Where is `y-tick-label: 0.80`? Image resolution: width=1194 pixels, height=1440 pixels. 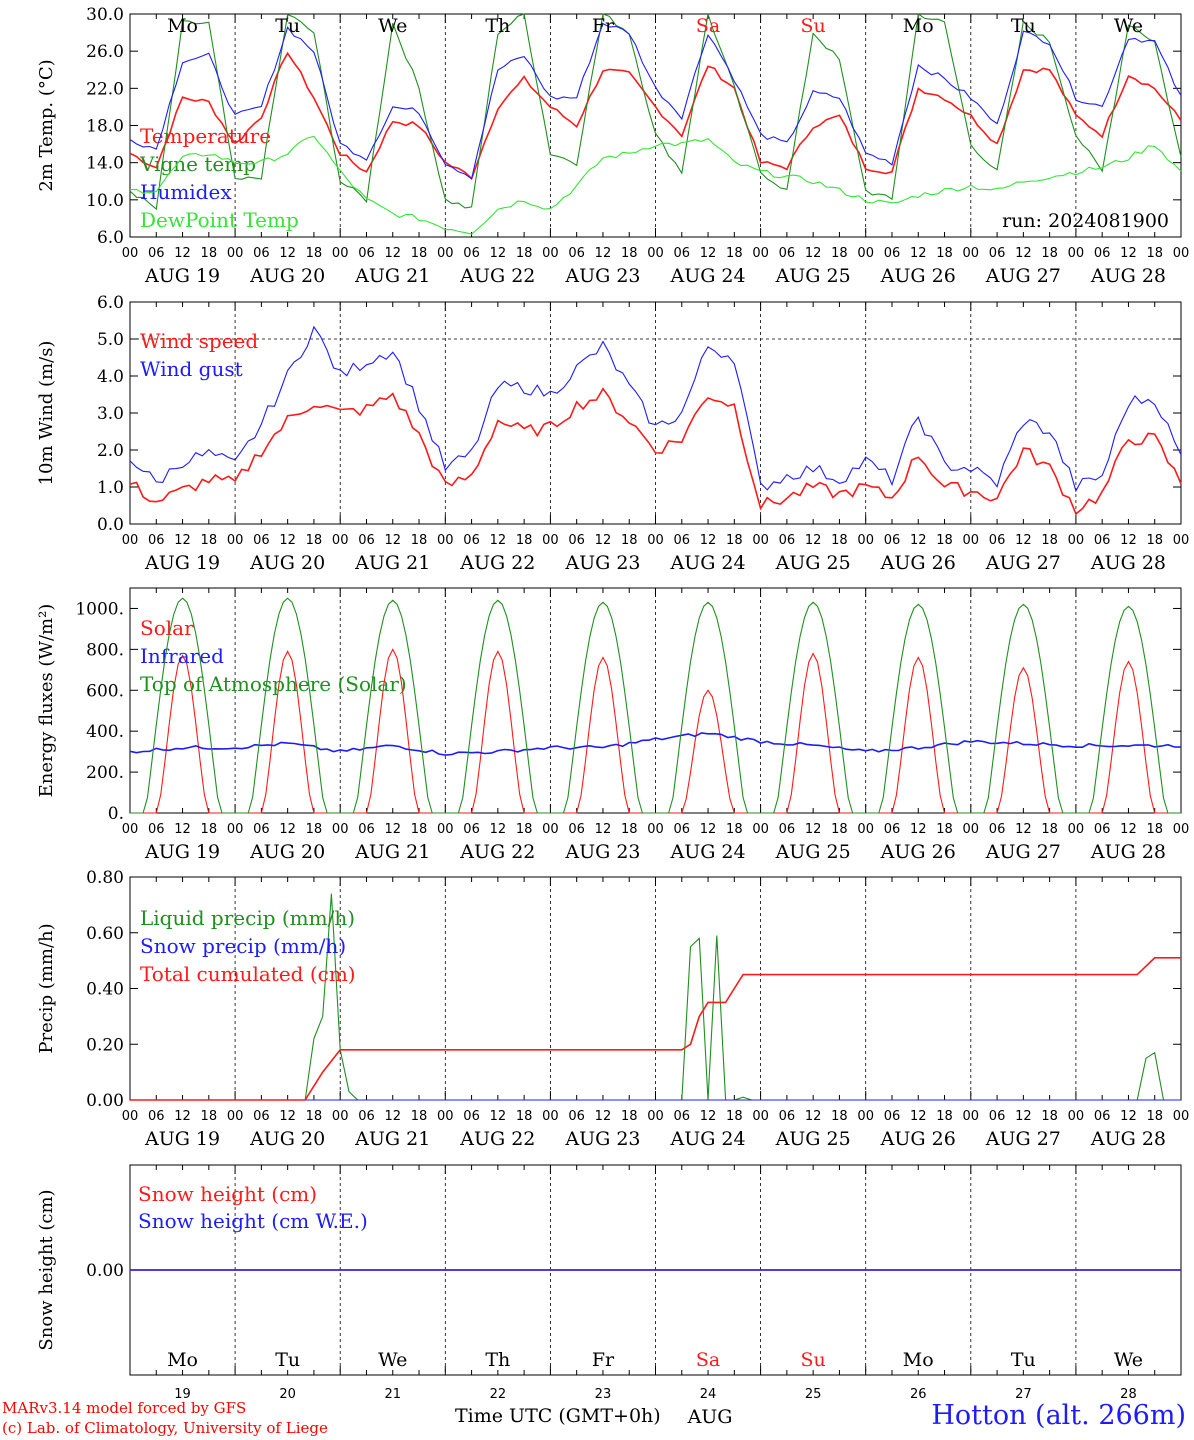
y-tick-label: 0.80 is located at coordinates (105, 878).